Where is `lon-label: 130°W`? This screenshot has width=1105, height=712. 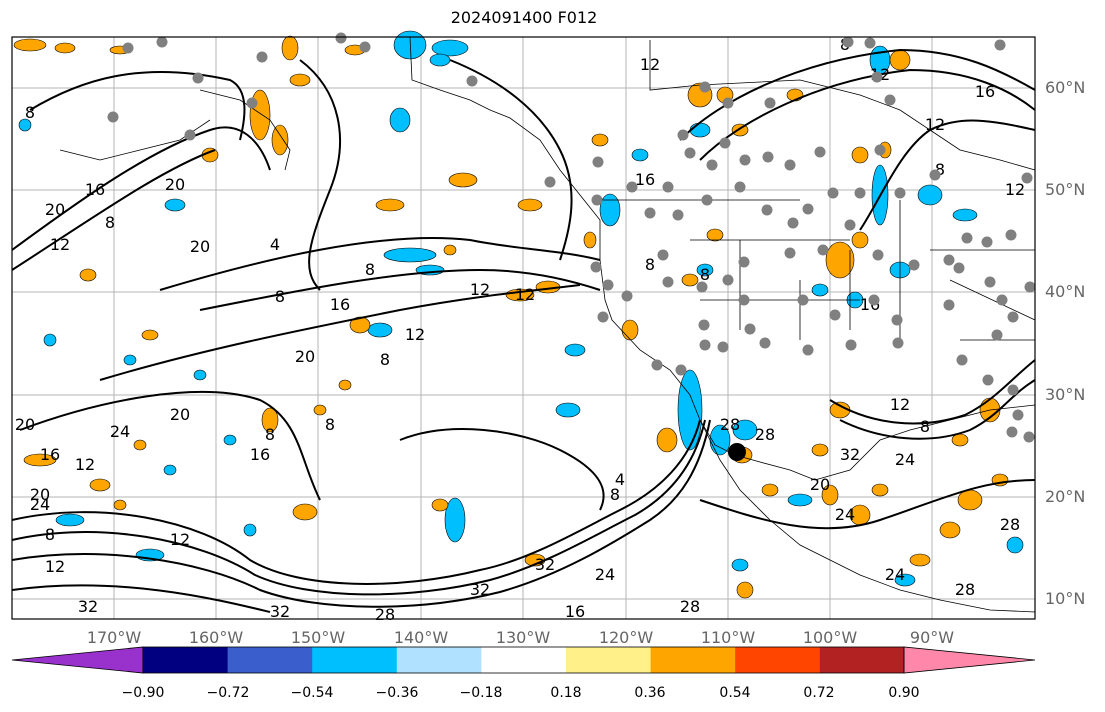 lon-label: 130°W is located at coordinates (523, 637).